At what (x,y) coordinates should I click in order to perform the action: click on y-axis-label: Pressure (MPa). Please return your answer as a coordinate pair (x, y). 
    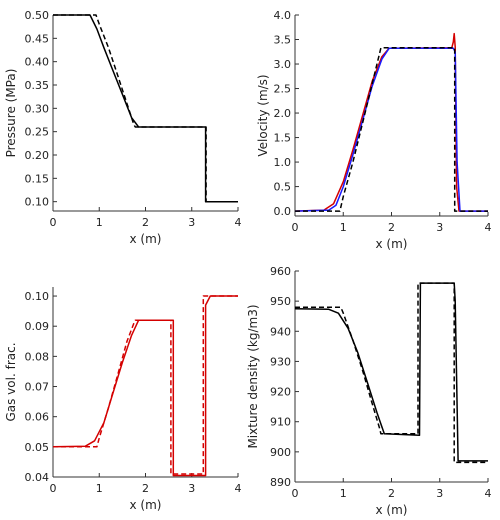
    Looking at the image, I should click on (11, 113).